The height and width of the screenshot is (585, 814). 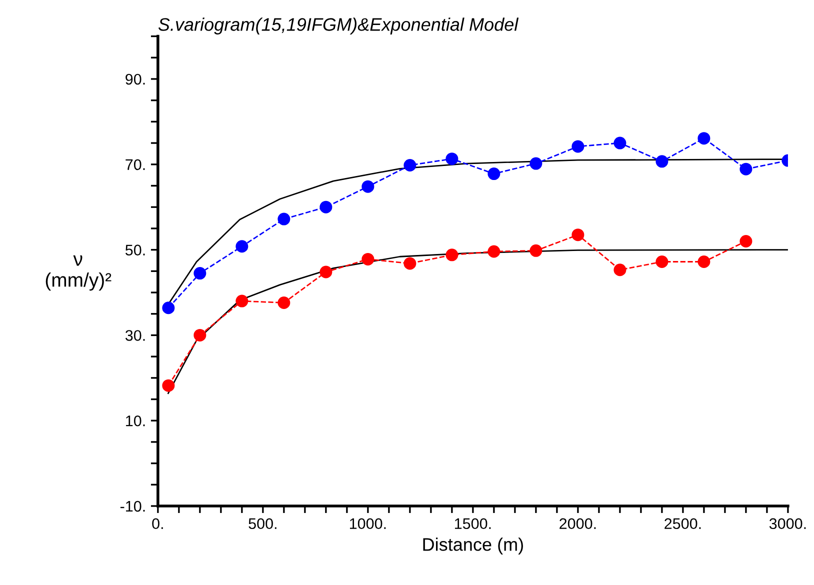 What do you see at coordinates (682, 524) in the screenshot?
I see `x-tick-label: 2500.` at bounding box center [682, 524].